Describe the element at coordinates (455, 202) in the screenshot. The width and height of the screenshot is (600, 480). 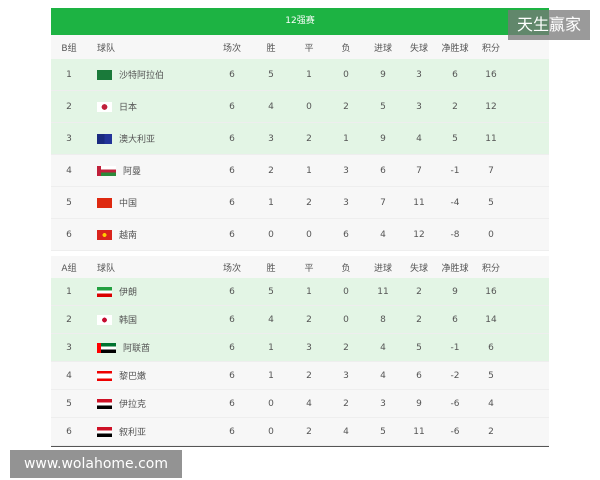
I see `stat-cell: -4` at that location.